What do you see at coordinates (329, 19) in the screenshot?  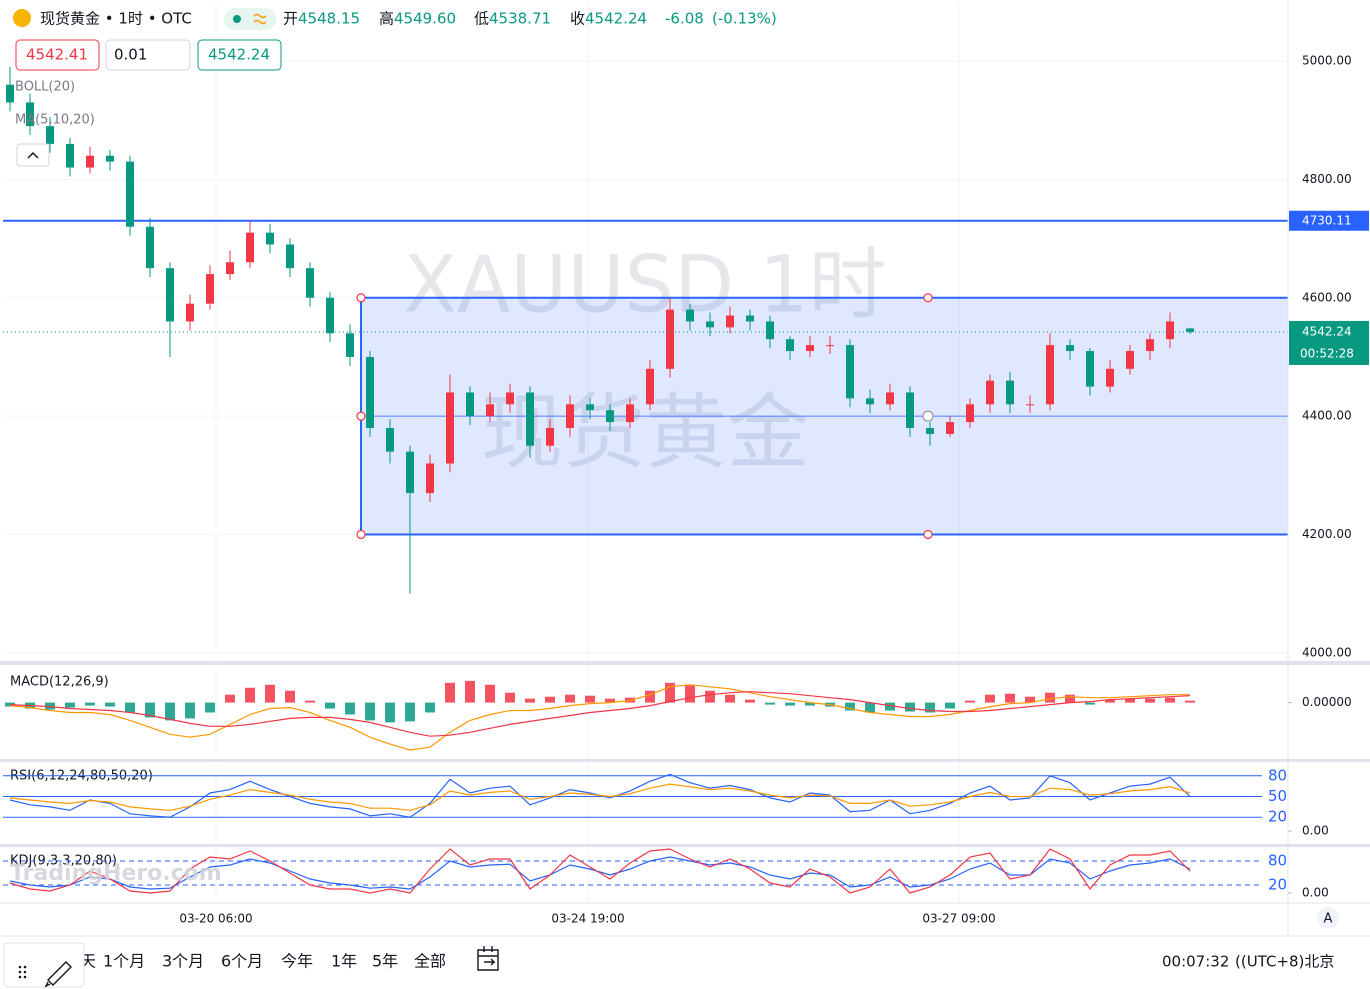 I see `open-value: 4548.15` at bounding box center [329, 19].